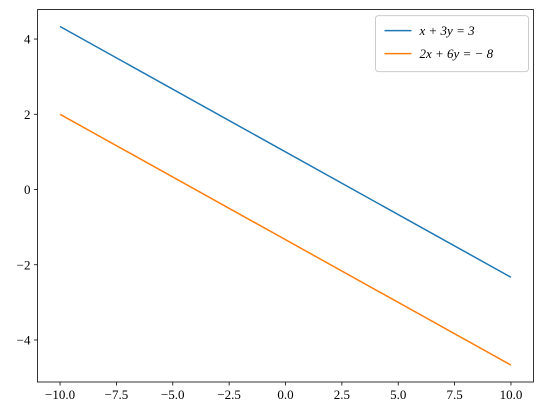  What do you see at coordinates (24, 339) in the screenshot?
I see `y-tick-label: −4` at bounding box center [24, 339].